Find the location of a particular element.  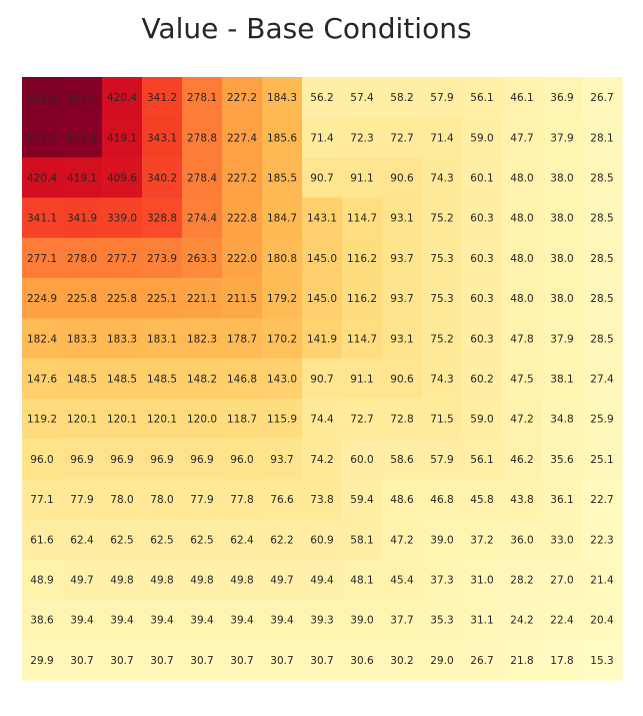

heatmap-cell-r6-c14 is located at coordinates (602, 338).